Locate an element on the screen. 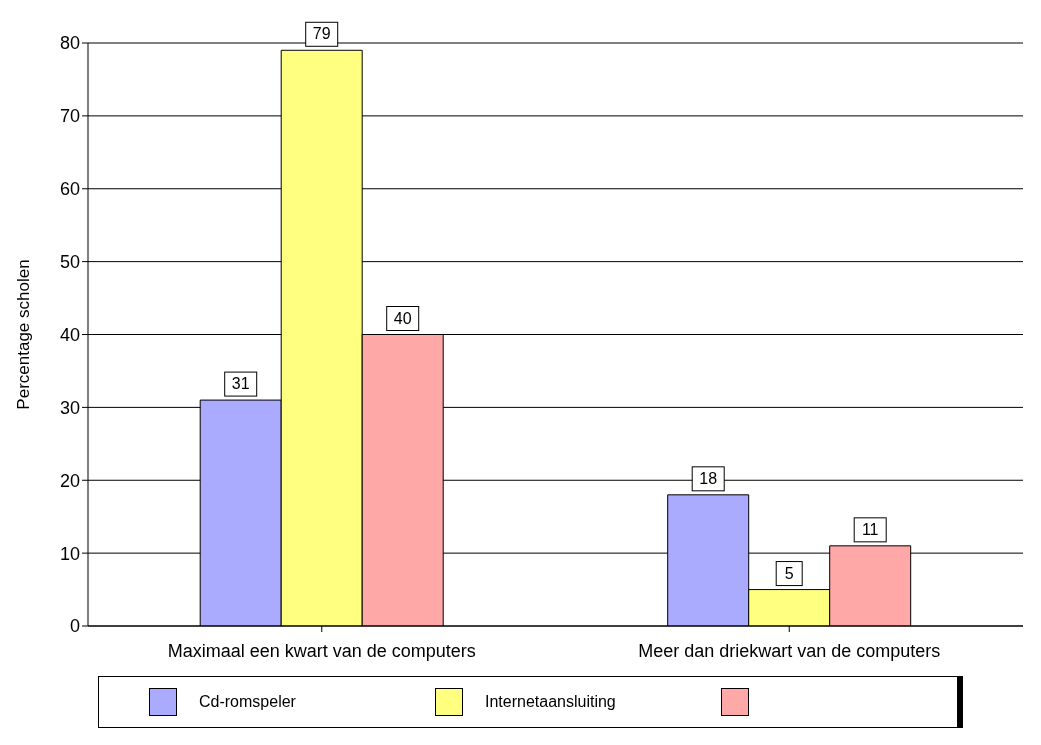 This screenshot has width=1041, height=745. data-label: 40 is located at coordinates (402, 318).